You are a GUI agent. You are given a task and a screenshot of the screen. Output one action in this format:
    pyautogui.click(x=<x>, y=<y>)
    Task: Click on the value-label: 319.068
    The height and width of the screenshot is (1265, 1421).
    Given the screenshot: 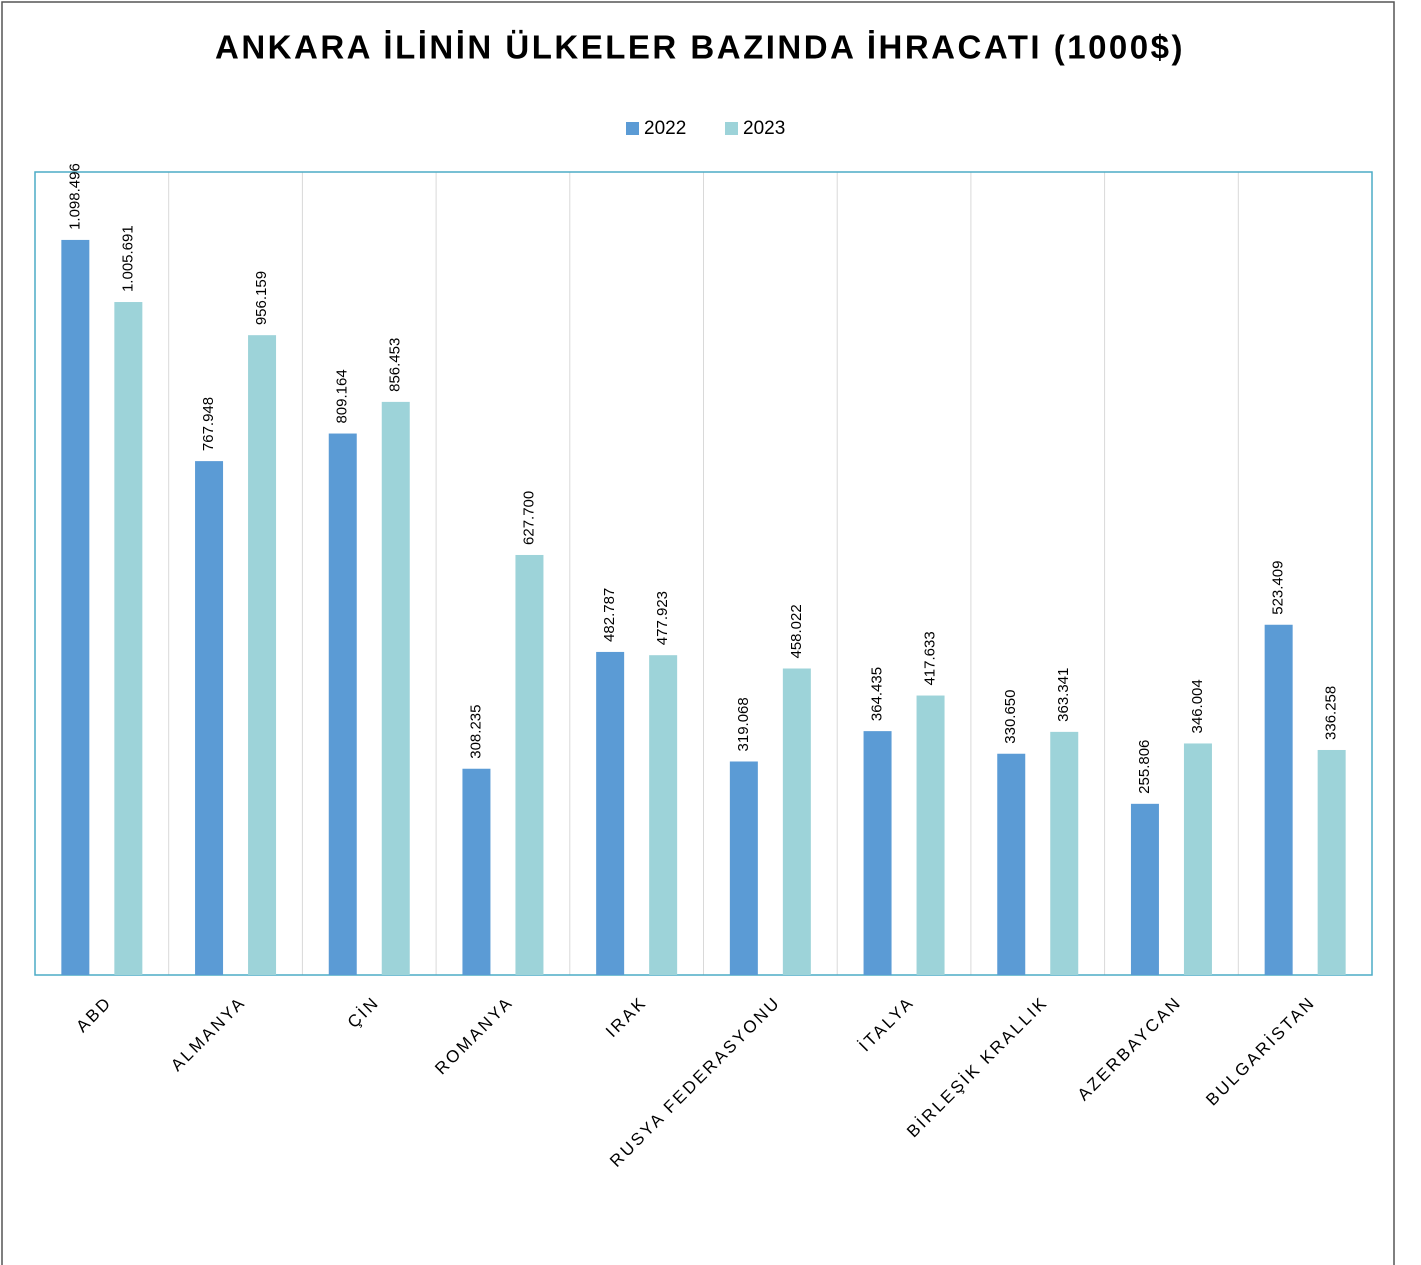 What is the action you would take?
    pyautogui.click(x=743, y=724)
    